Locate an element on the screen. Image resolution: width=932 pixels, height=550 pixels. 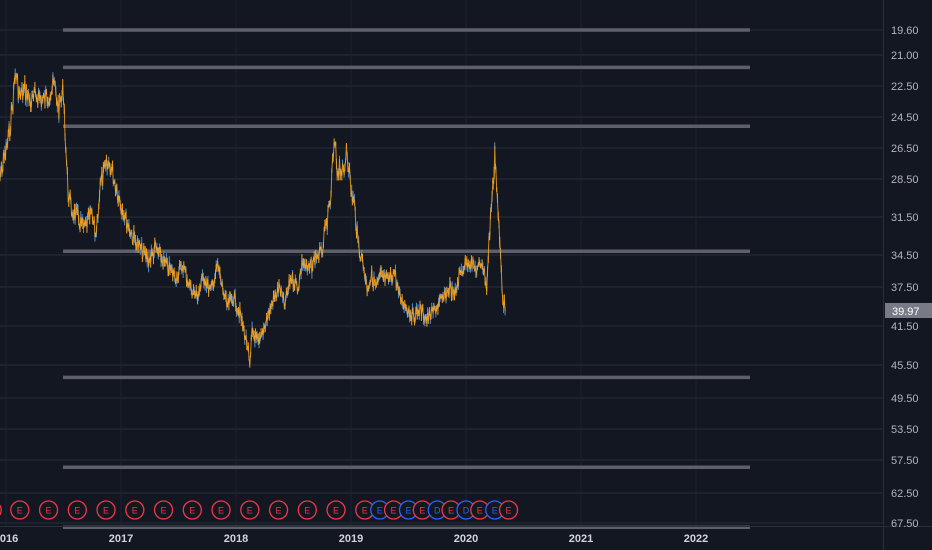
y-tick-label: 67.50 is located at coordinates (905, 524).